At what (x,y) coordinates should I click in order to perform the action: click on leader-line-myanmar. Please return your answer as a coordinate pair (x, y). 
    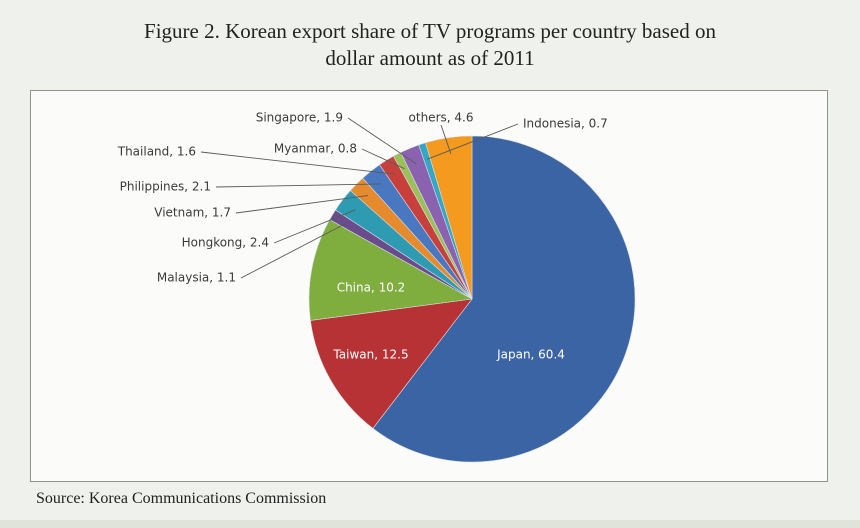
    Looking at the image, I should click on (383, 159).